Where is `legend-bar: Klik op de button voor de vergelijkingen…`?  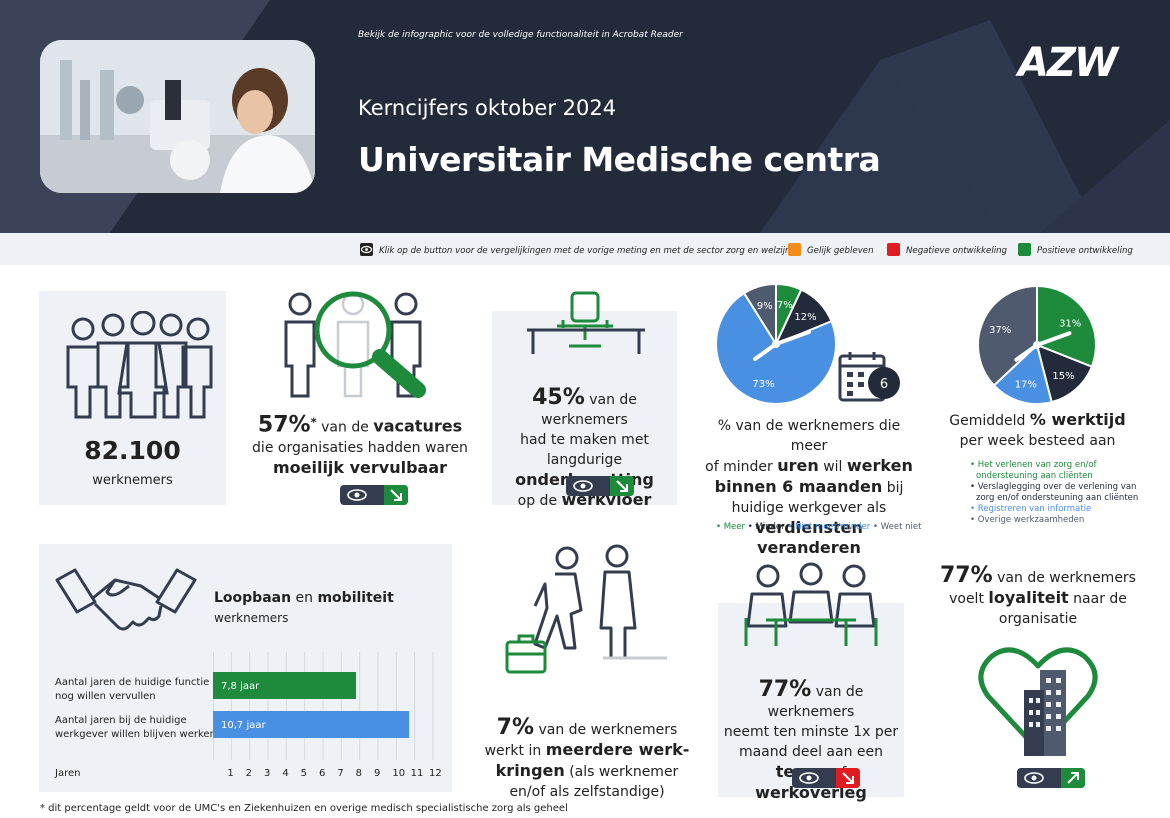 legend-bar: Klik op de button voor de vergelijkingen… is located at coordinates (585, 249).